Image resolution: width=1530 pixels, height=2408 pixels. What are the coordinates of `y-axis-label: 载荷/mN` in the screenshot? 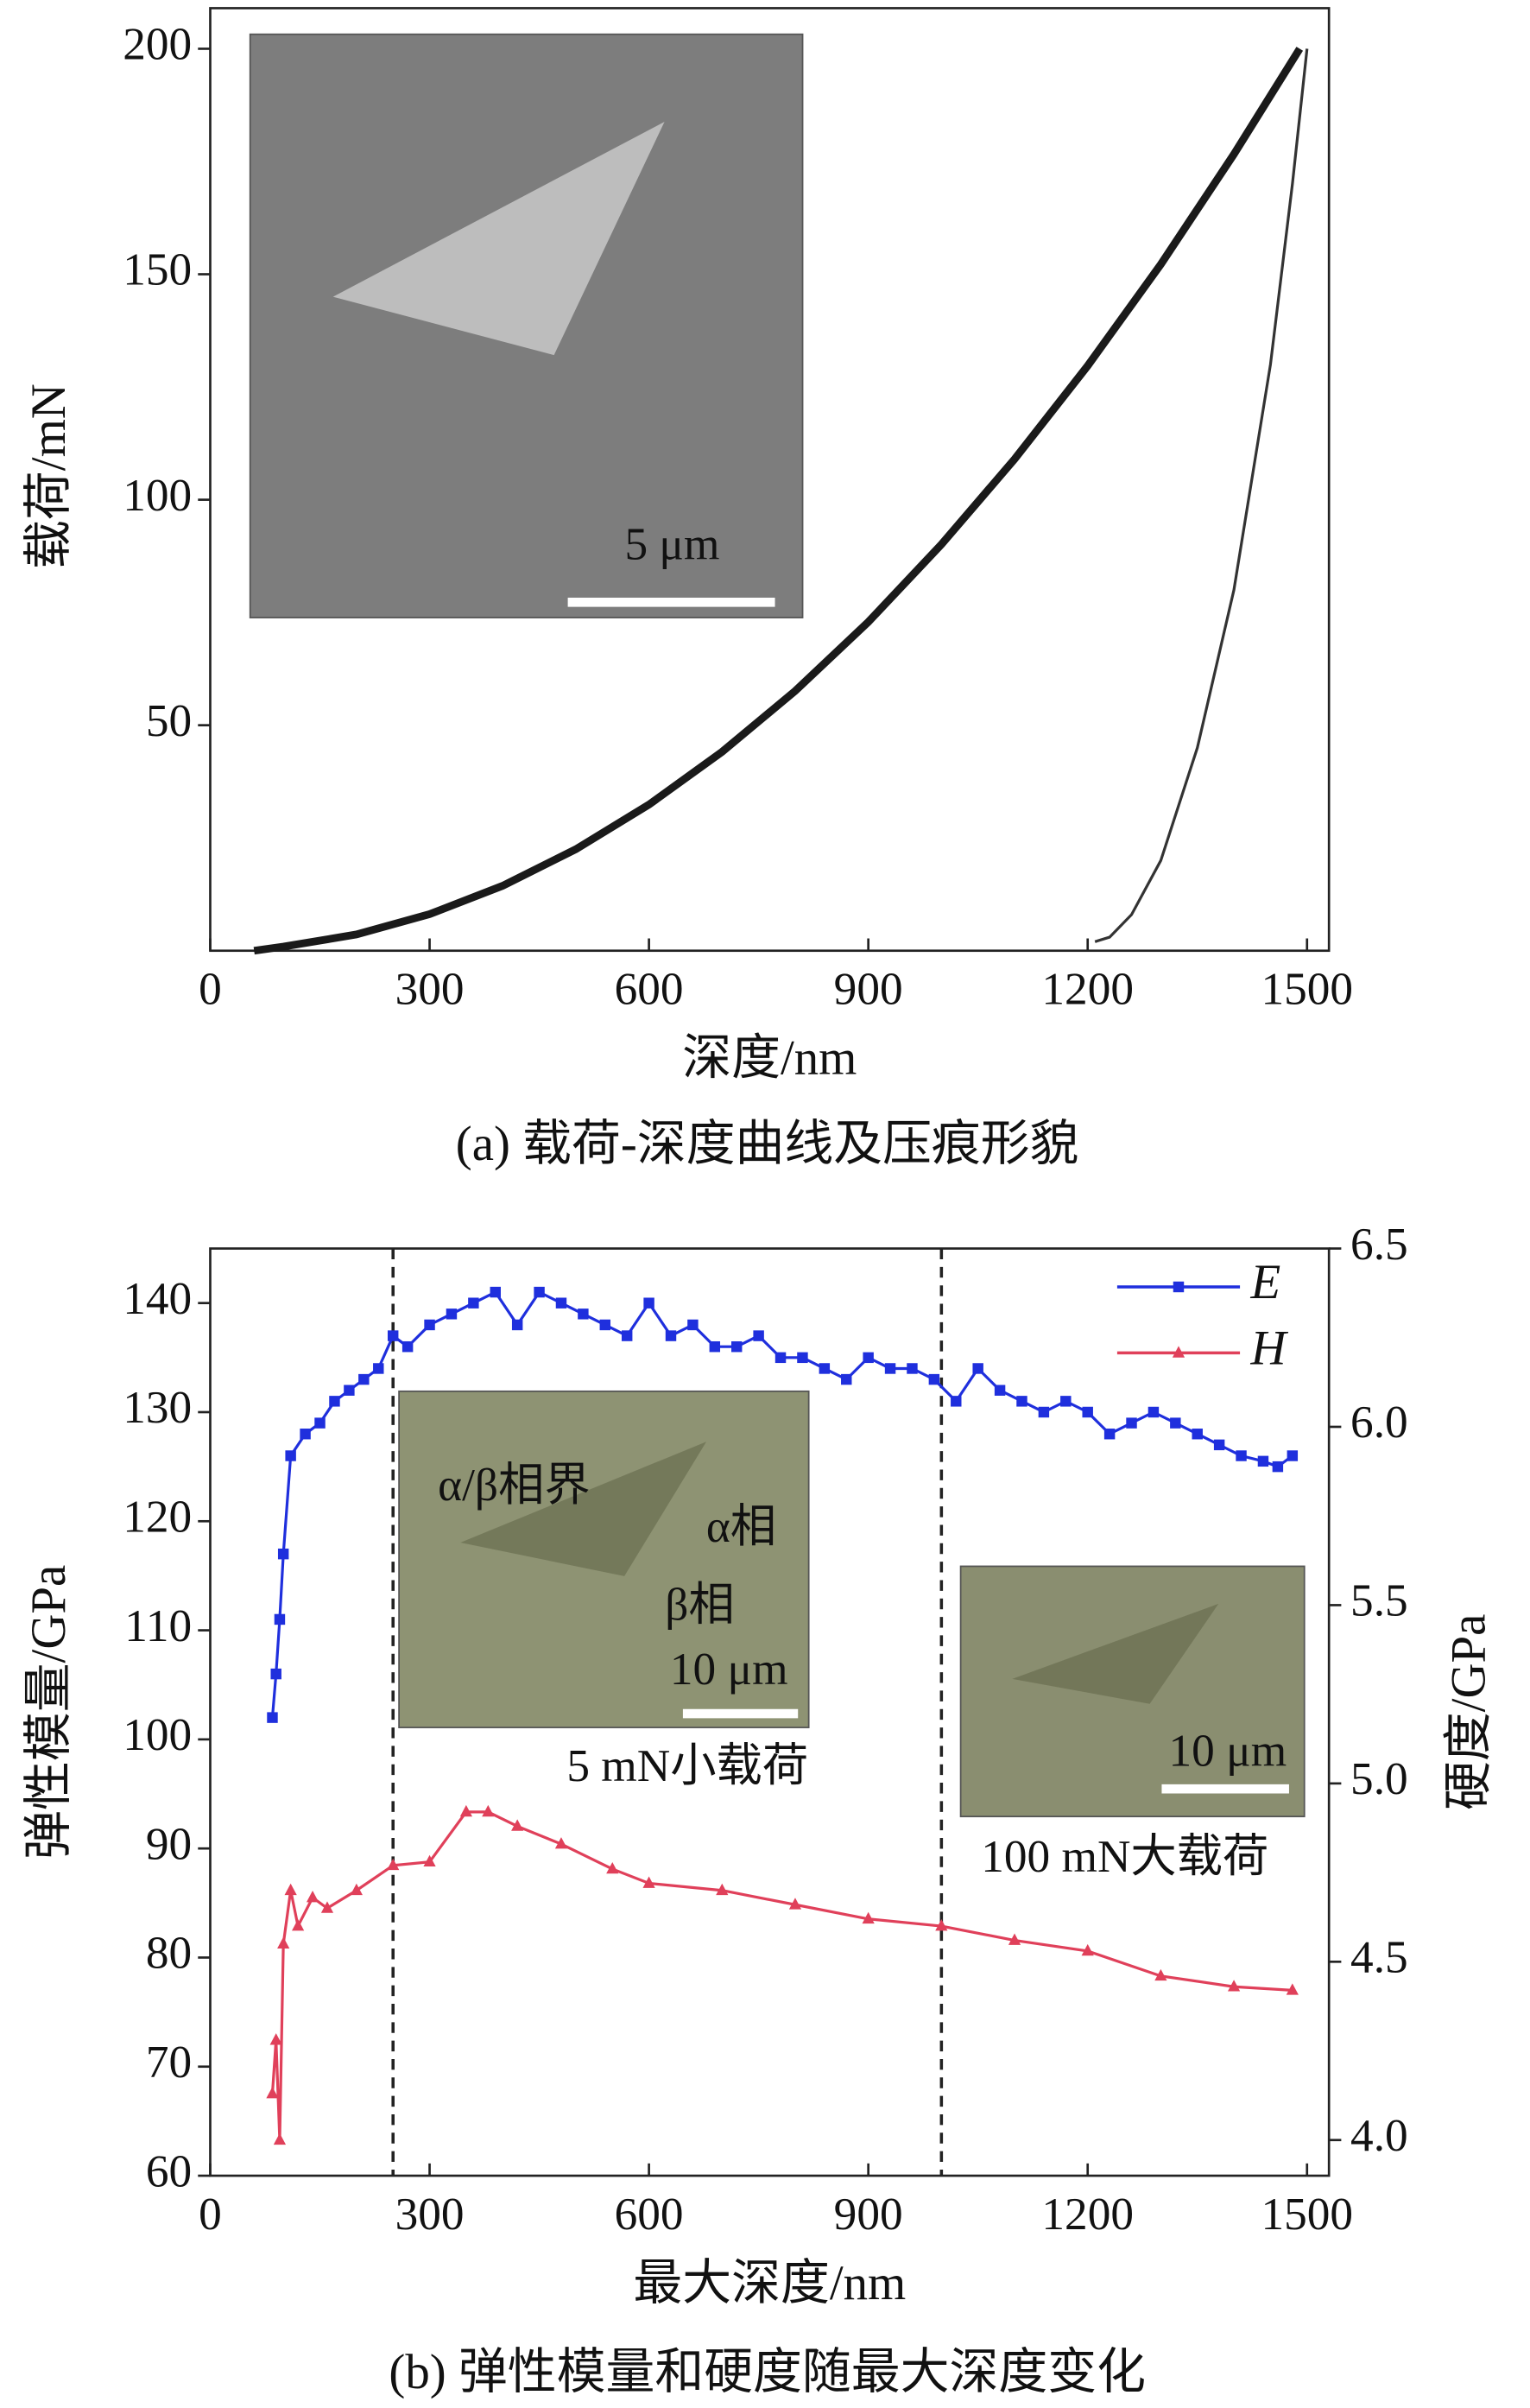 It's located at (49, 476).